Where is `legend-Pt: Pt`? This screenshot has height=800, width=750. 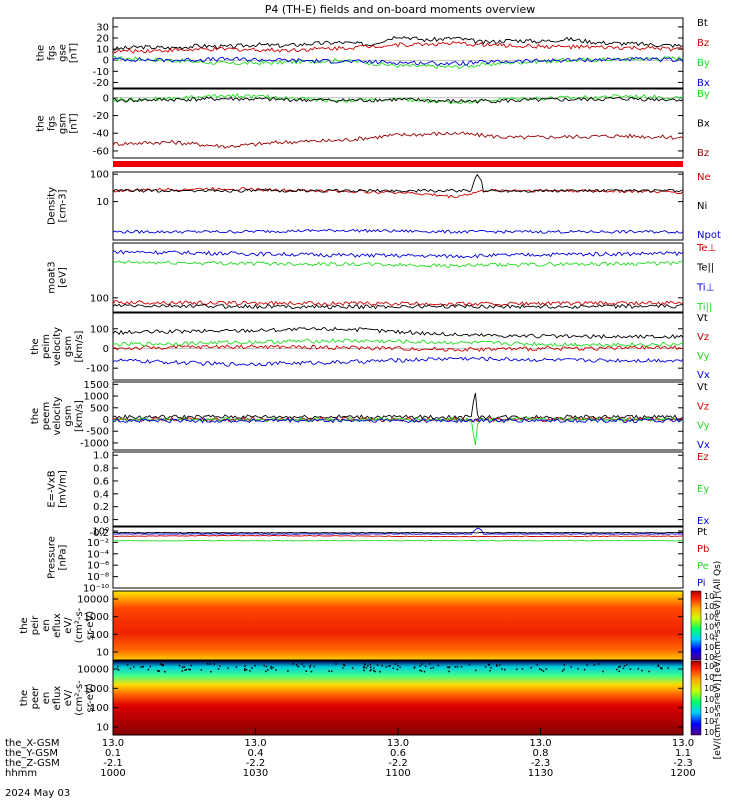 legend-Pt: Pt is located at coordinates (702, 532).